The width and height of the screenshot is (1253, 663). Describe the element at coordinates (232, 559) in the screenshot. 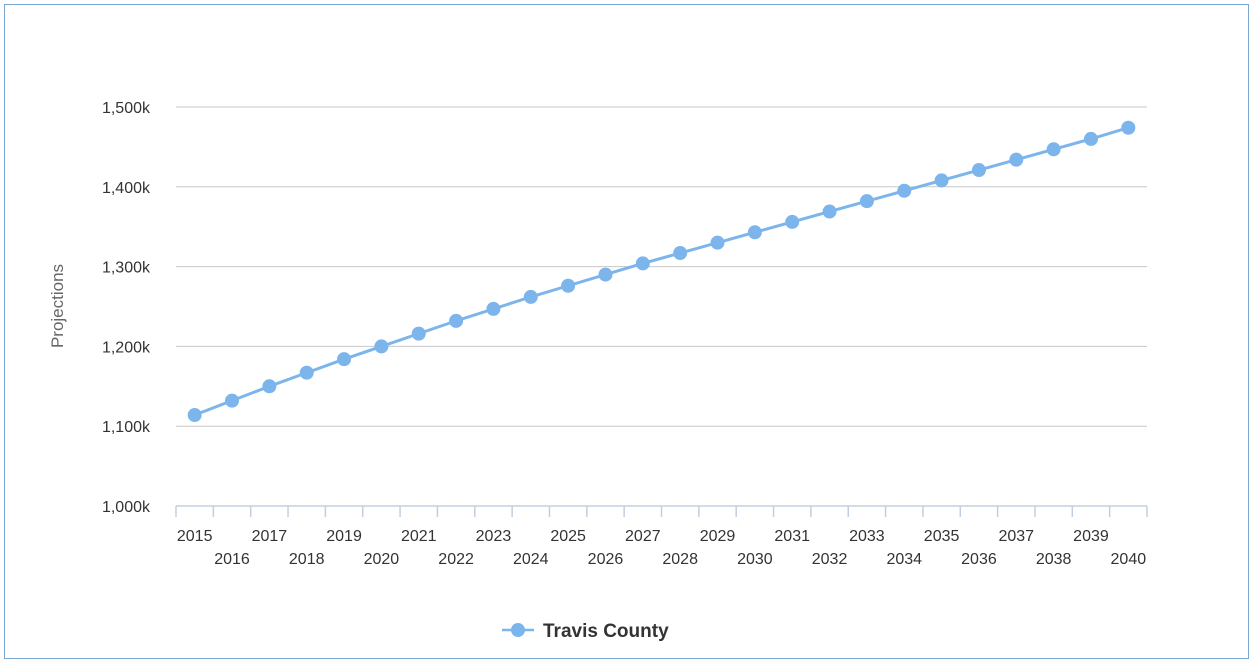

I see `x-tick-label: 2016` at that location.